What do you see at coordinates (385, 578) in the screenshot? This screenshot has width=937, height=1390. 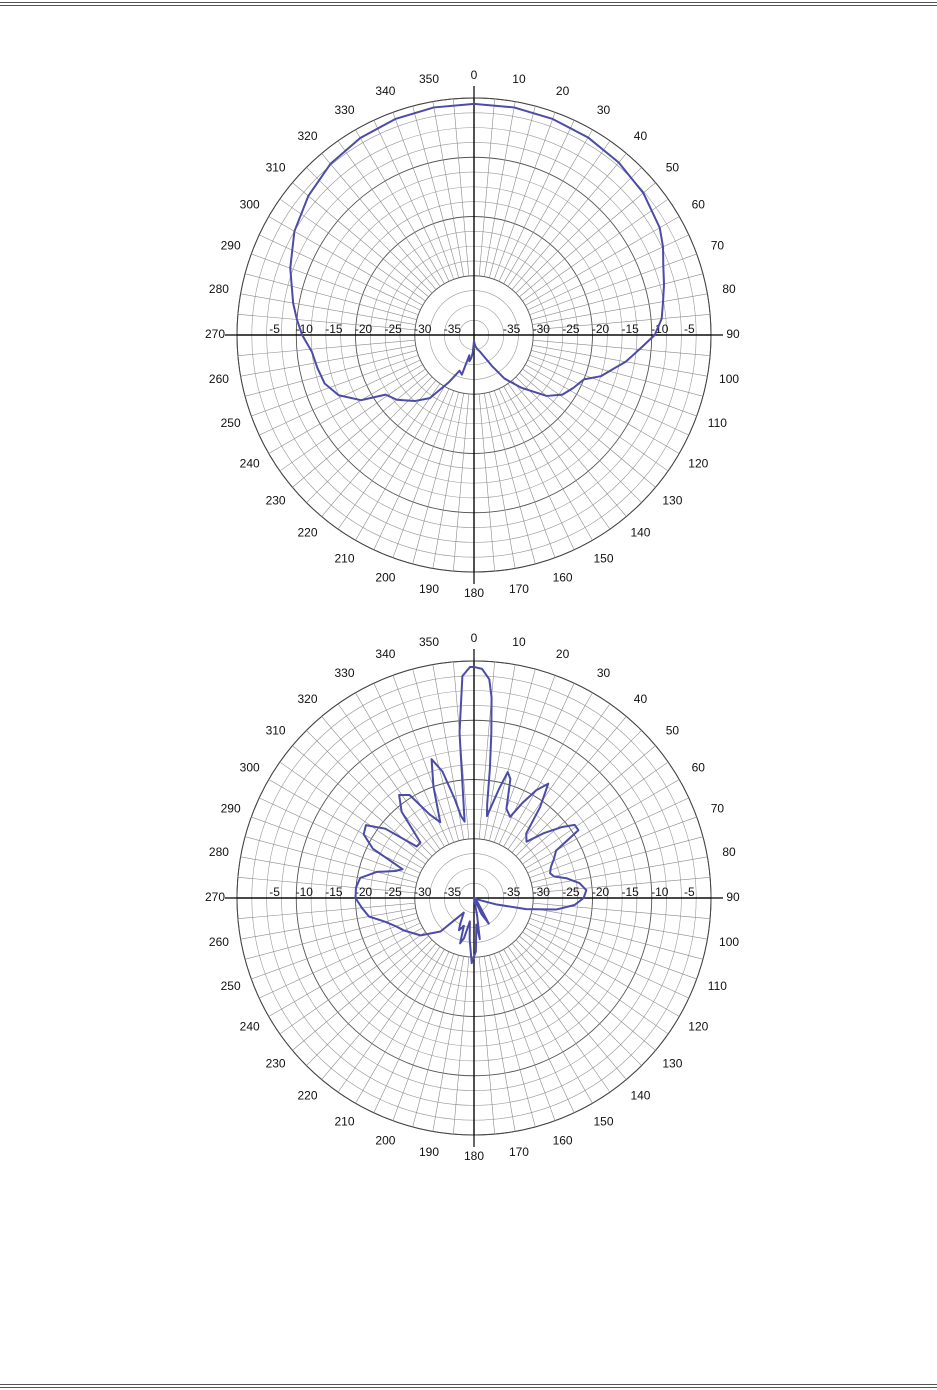 I see `angle-label: 200` at bounding box center [385, 578].